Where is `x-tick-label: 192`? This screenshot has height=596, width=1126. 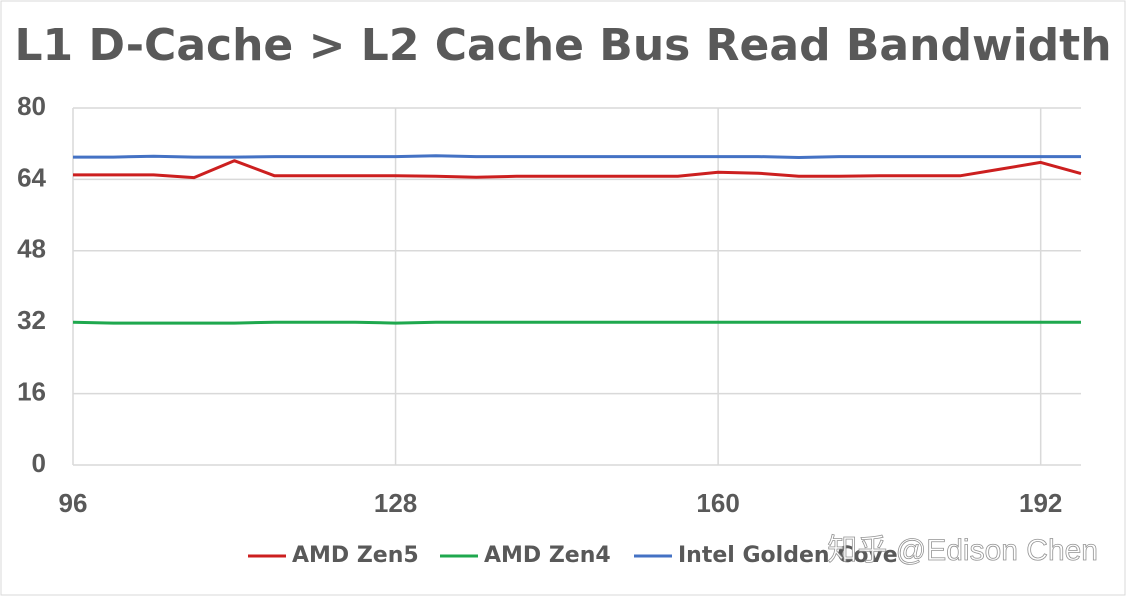 x-tick-label: 192 is located at coordinates (1040, 503).